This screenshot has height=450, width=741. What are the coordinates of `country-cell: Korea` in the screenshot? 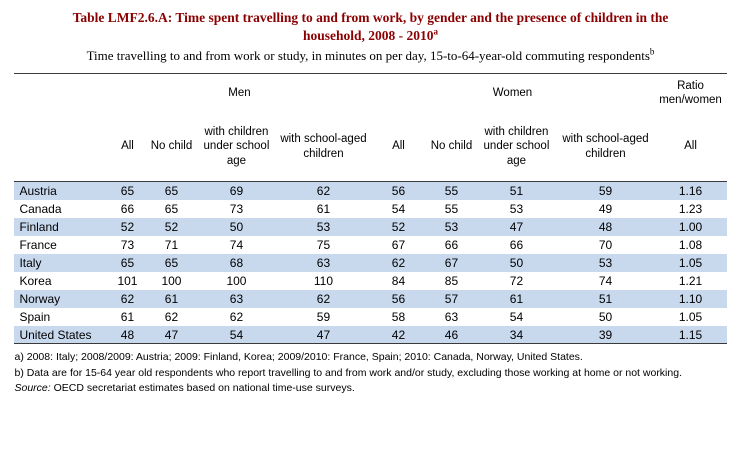 It's located at (35, 280).